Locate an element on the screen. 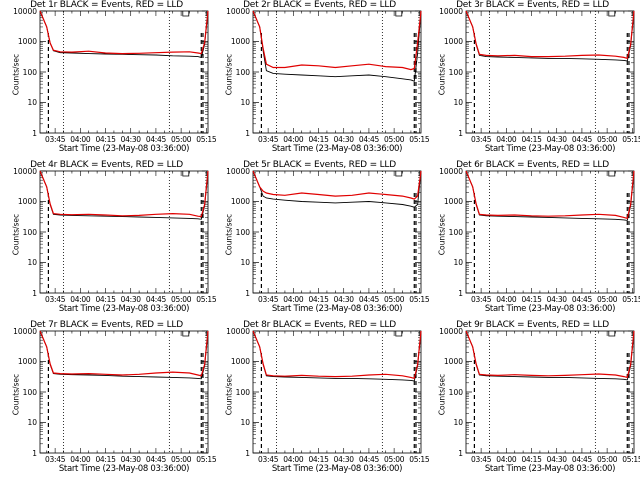 The image size is (640, 480). panel-title: Det 6r BLACK = Events, RED = LLD is located at coordinates (532, 165).